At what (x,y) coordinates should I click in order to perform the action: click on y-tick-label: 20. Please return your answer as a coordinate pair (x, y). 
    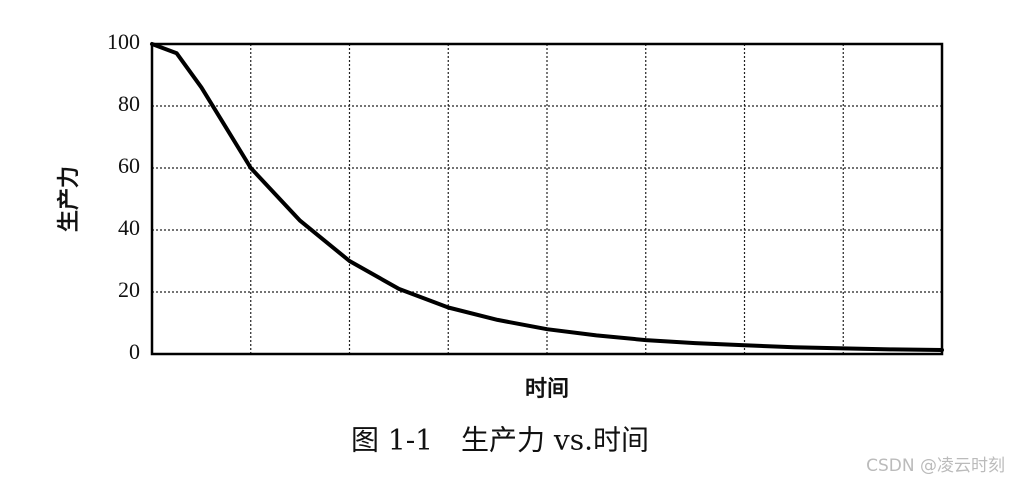
    Looking at the image, I should click on (129, 289).